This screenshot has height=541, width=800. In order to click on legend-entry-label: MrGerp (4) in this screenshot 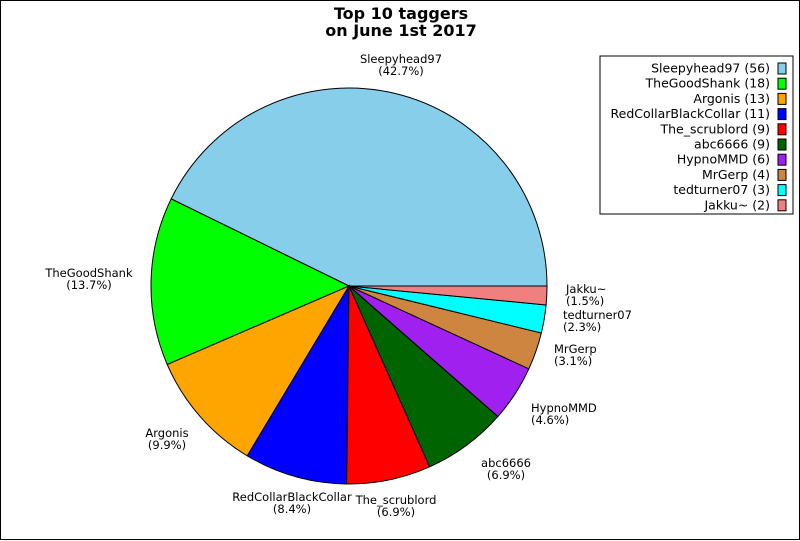, I will do `click(736, 174)`.